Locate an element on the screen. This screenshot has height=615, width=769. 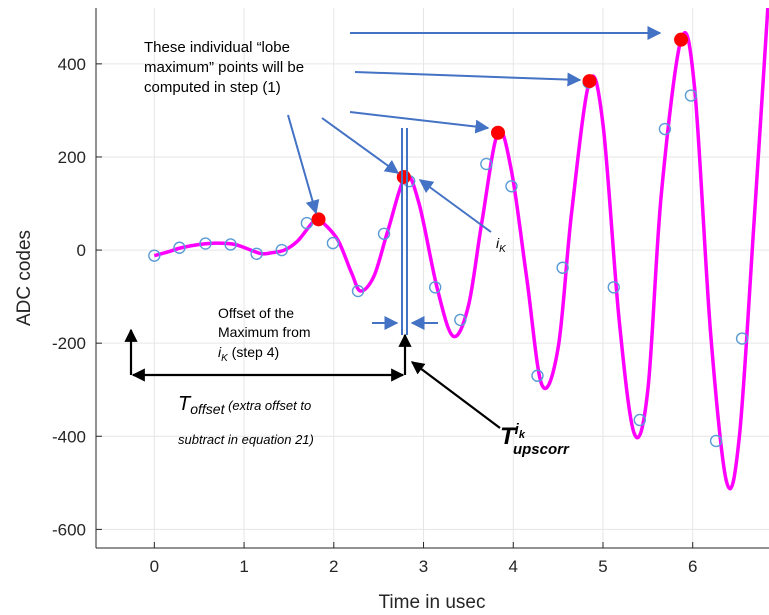
x-tick-label: 2 is located at coordinates (333, 566).